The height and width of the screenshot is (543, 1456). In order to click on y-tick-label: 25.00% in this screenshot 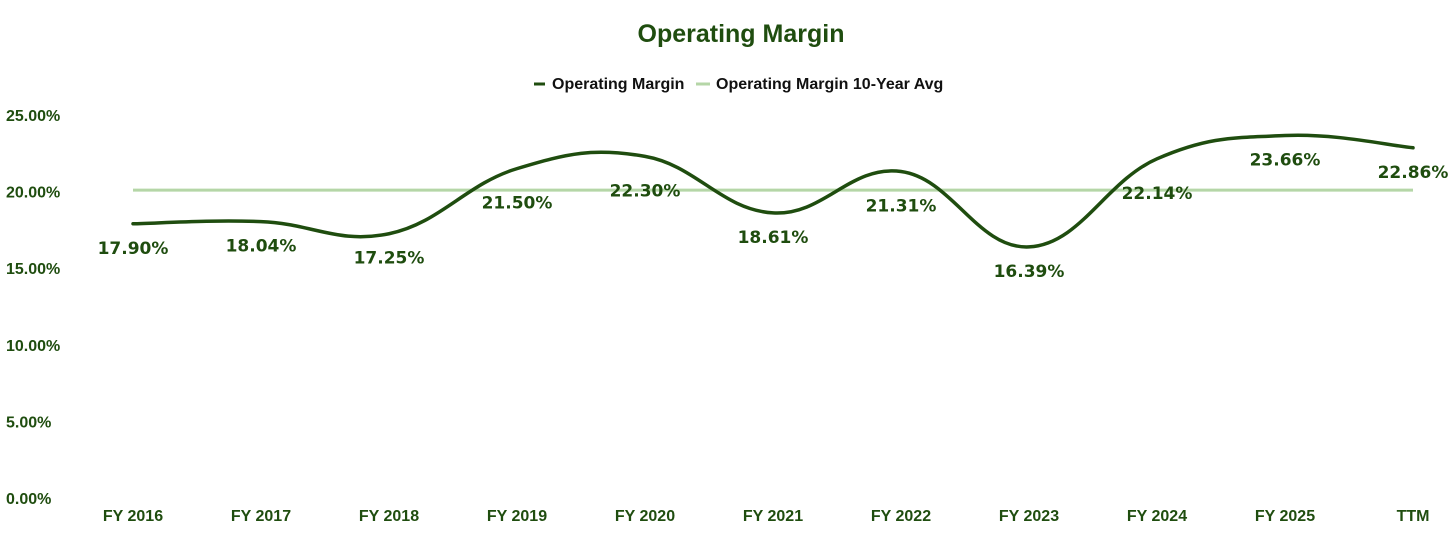, I will do `click(33, 116)`.